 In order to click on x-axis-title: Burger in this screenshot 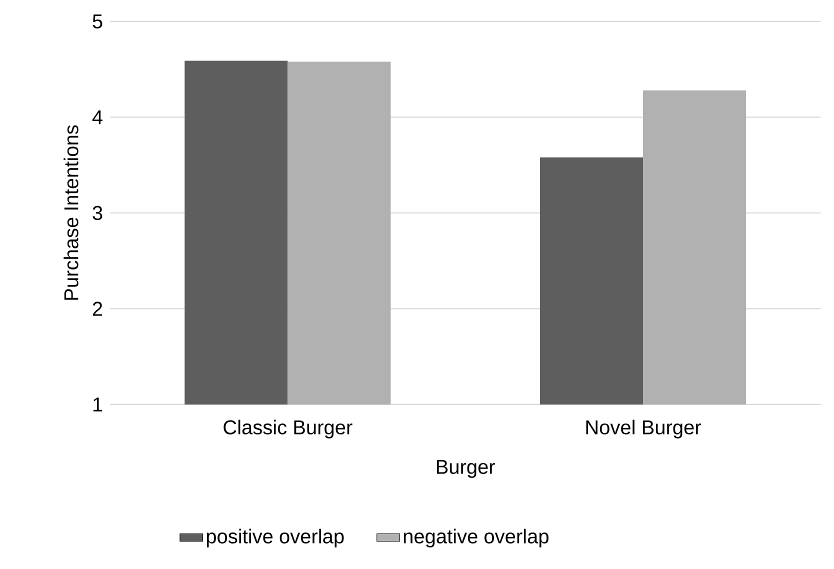, I will do `click(465, 469)`.